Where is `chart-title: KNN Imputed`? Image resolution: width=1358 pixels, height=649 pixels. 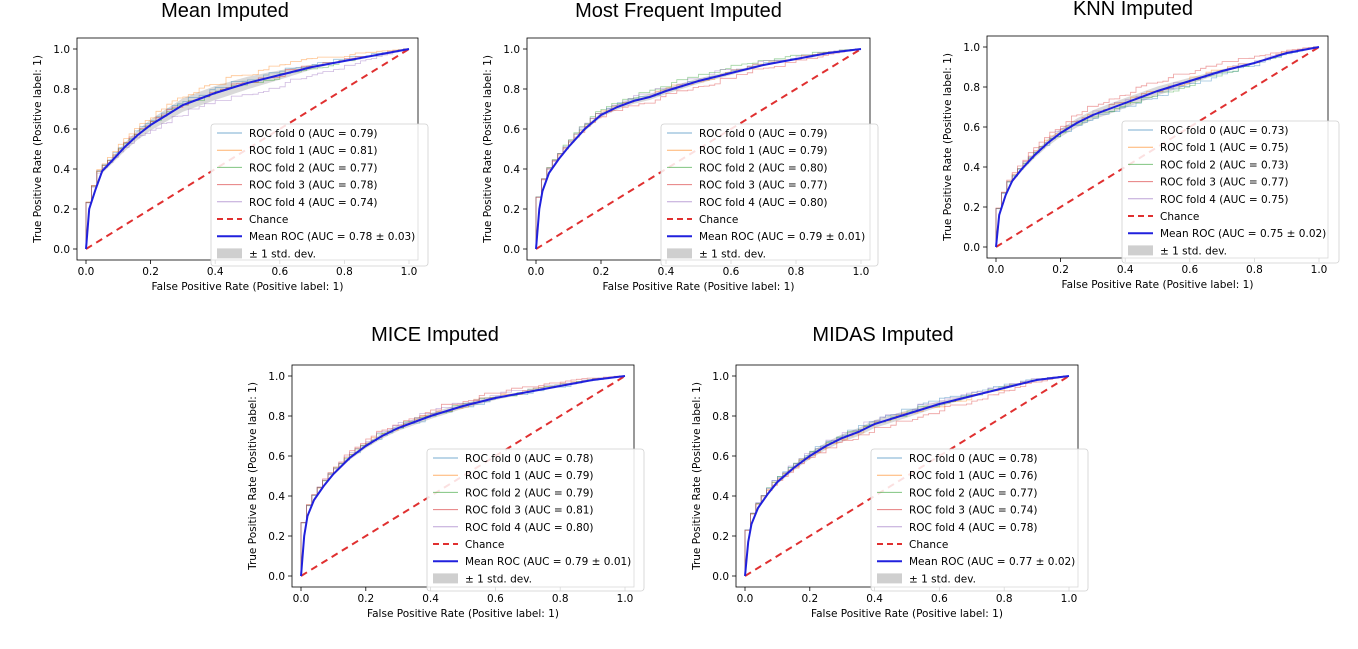
chart-title: KNN Imputed is located at coordinates (1133, 10).